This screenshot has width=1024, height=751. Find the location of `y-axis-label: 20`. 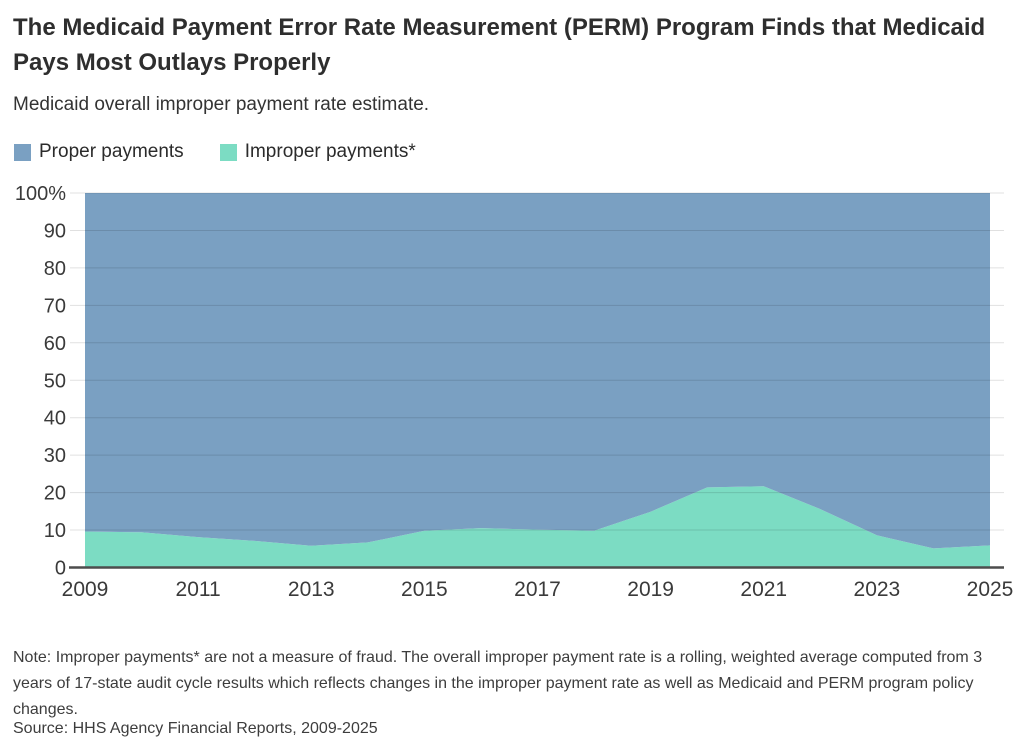

y-axis-label: 20 is located at coordinates (55, 494).